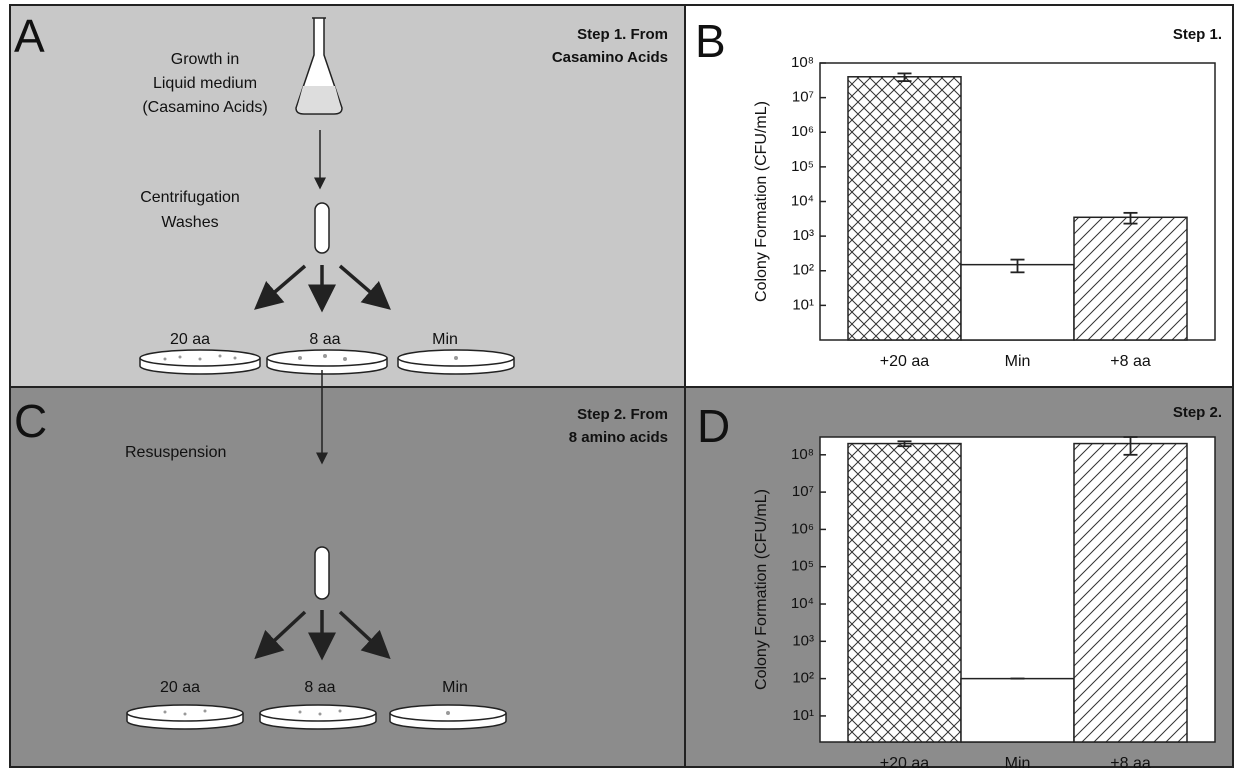  What do you see at coordinates (204, 107) in the screenshot?
I see `growth-text: (Casamino Acids)` at bounding box center [204, 107].